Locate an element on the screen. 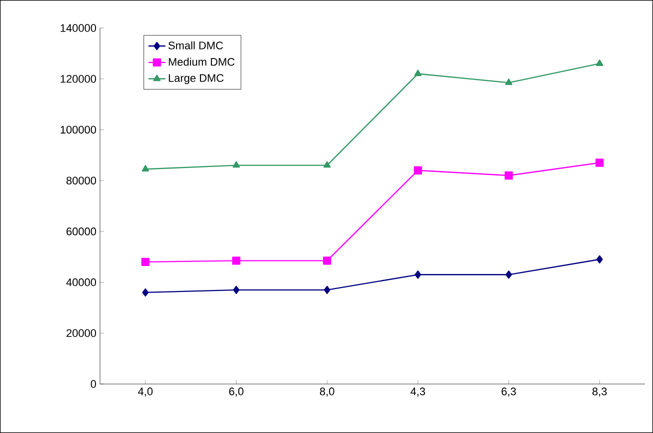 This screenshot has height=433, width=653. x-tick-label: 4,3 is located at coordinates (418, 392).